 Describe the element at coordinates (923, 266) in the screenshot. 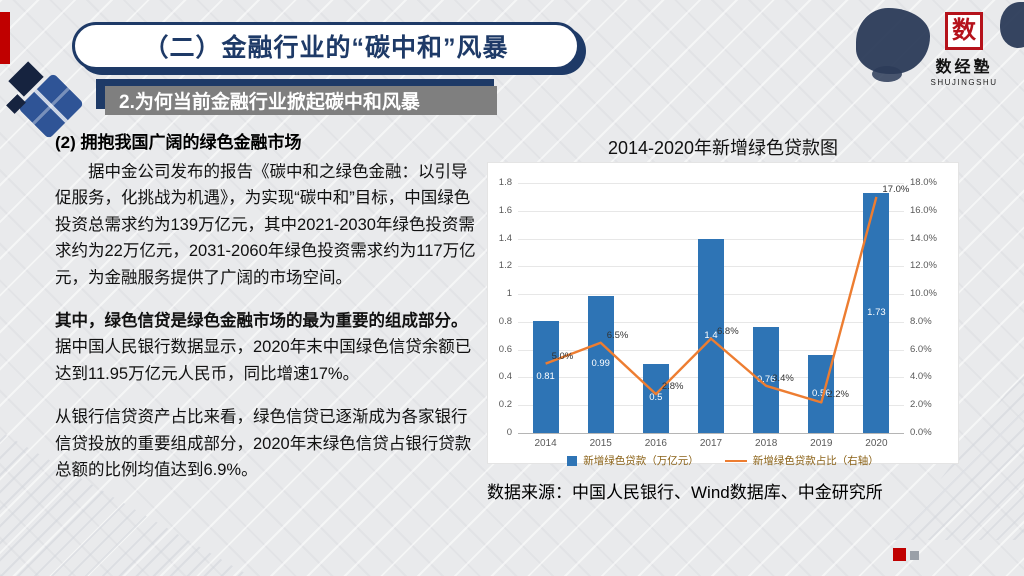

I see `right-axis-tick: 12.0%` at that location.